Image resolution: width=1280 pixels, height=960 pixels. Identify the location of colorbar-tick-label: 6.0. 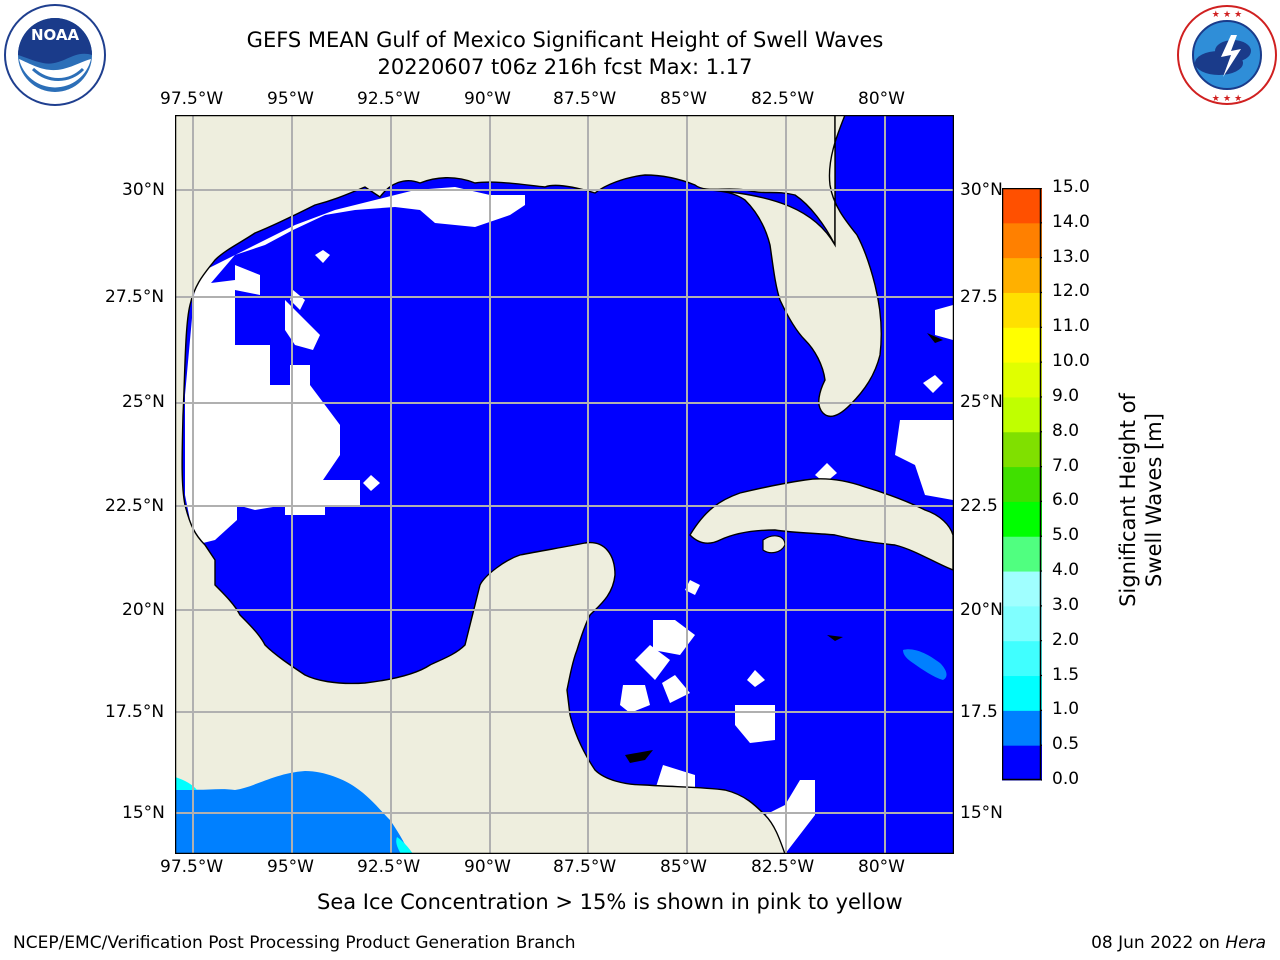
(1066, 500).